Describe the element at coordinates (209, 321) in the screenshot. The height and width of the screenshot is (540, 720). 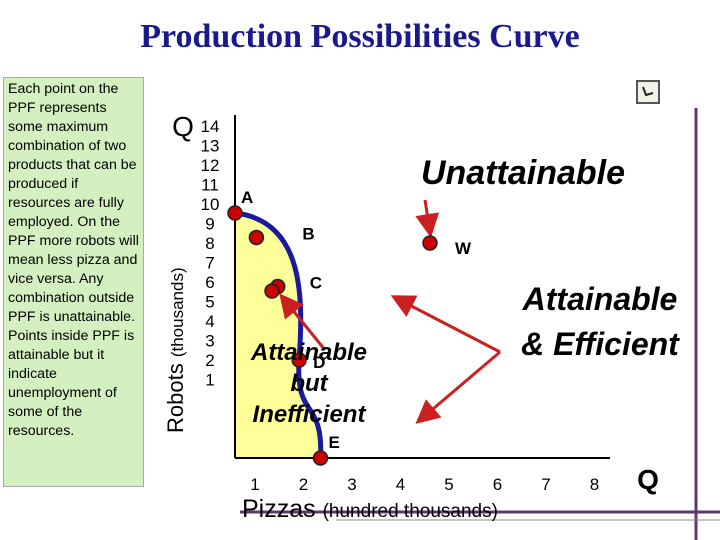
I see `y-tick-label: 4` at that location.